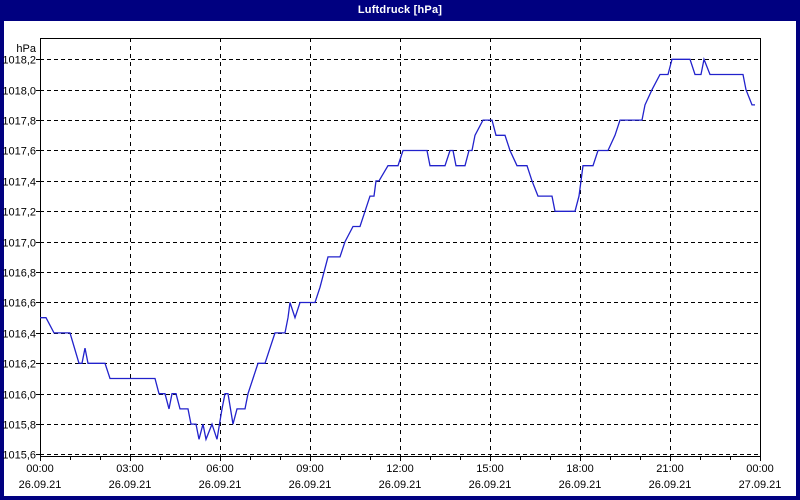 The width and height of the screenshot is (800, 500). Describe the element at coordinates (760, 485) in the screenshot. I see `x-tick-date-label: 27.09.21` at that location.